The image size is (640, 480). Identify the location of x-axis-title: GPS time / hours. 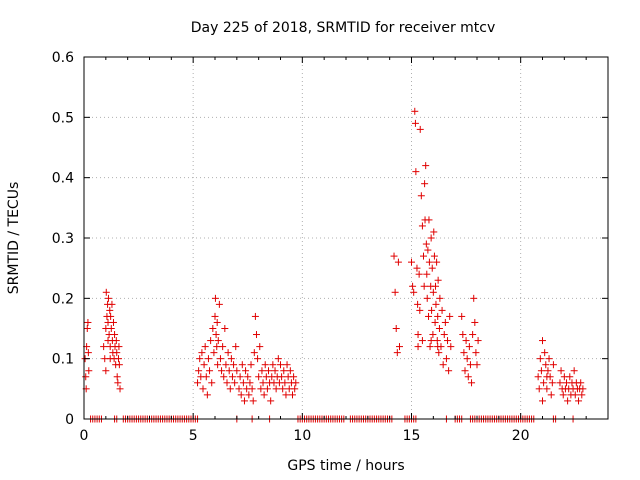
(345, 466).